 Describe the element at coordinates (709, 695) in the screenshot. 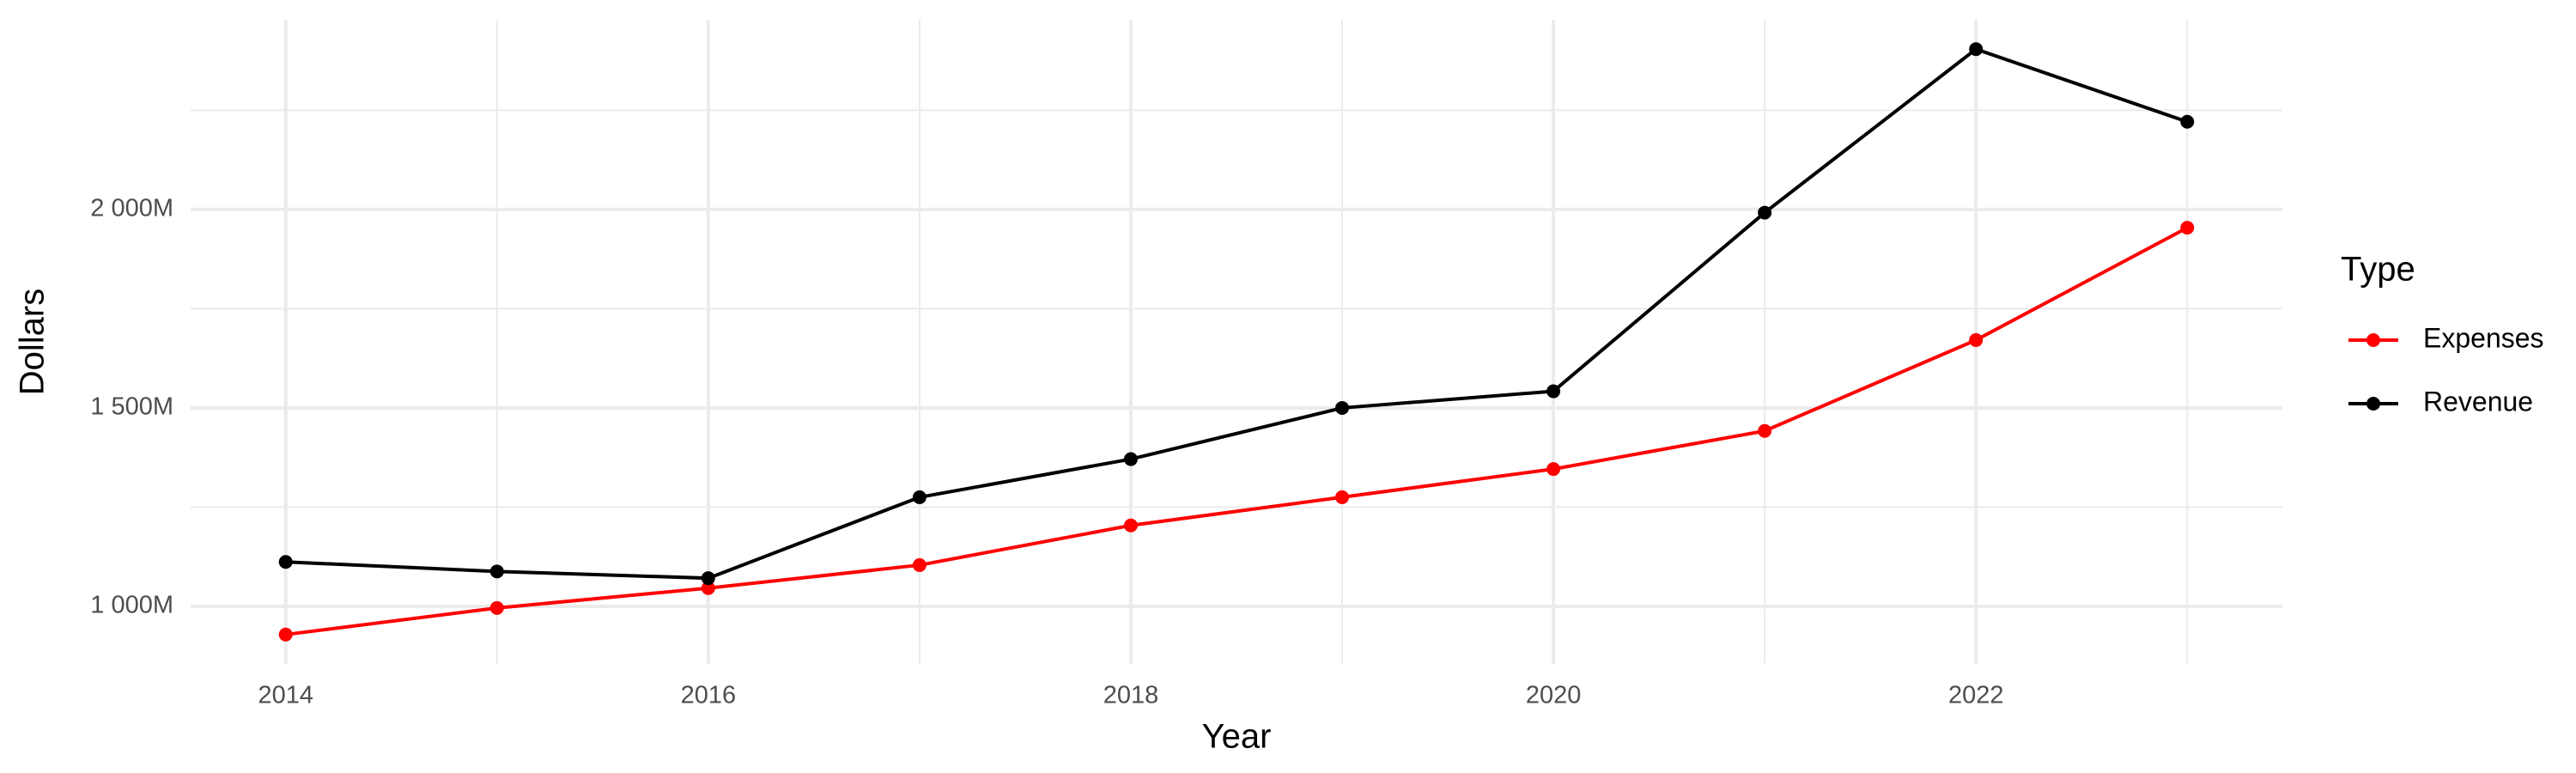

I see `x-tick-label: 2016` at that location.